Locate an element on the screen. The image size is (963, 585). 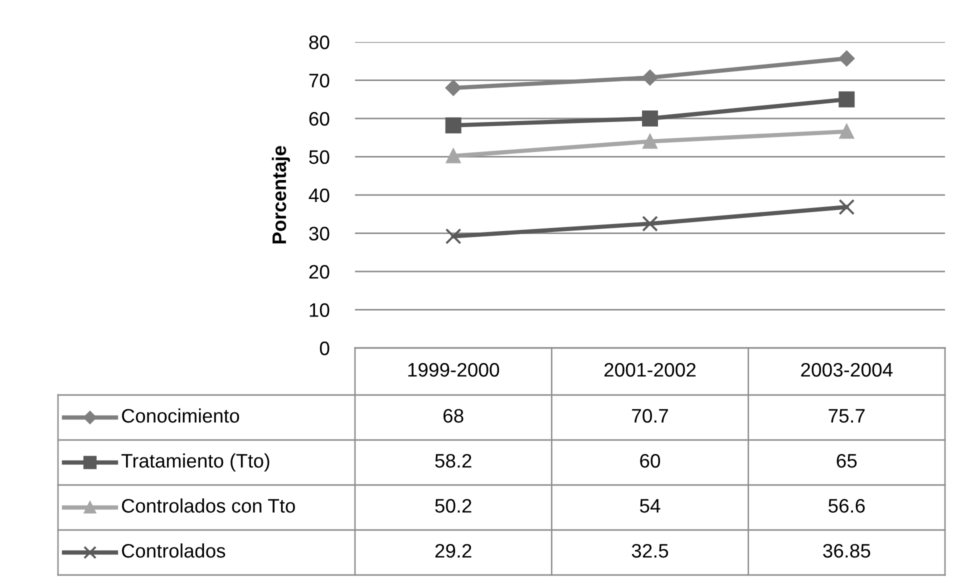
data-label: 36.85 is located at coordinates (846, 551).